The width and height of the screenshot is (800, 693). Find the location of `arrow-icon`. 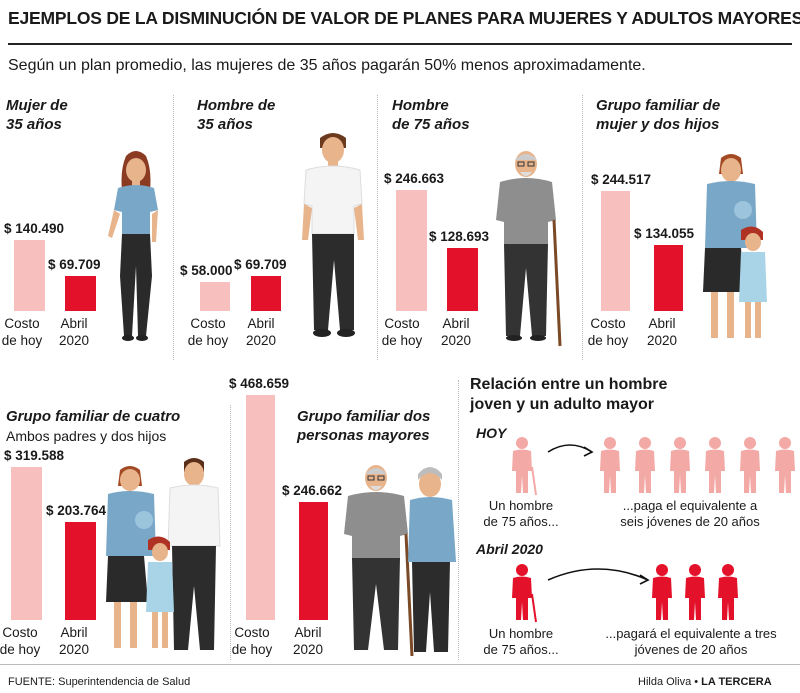

arrow-icon is located at coordinates (598, 574).